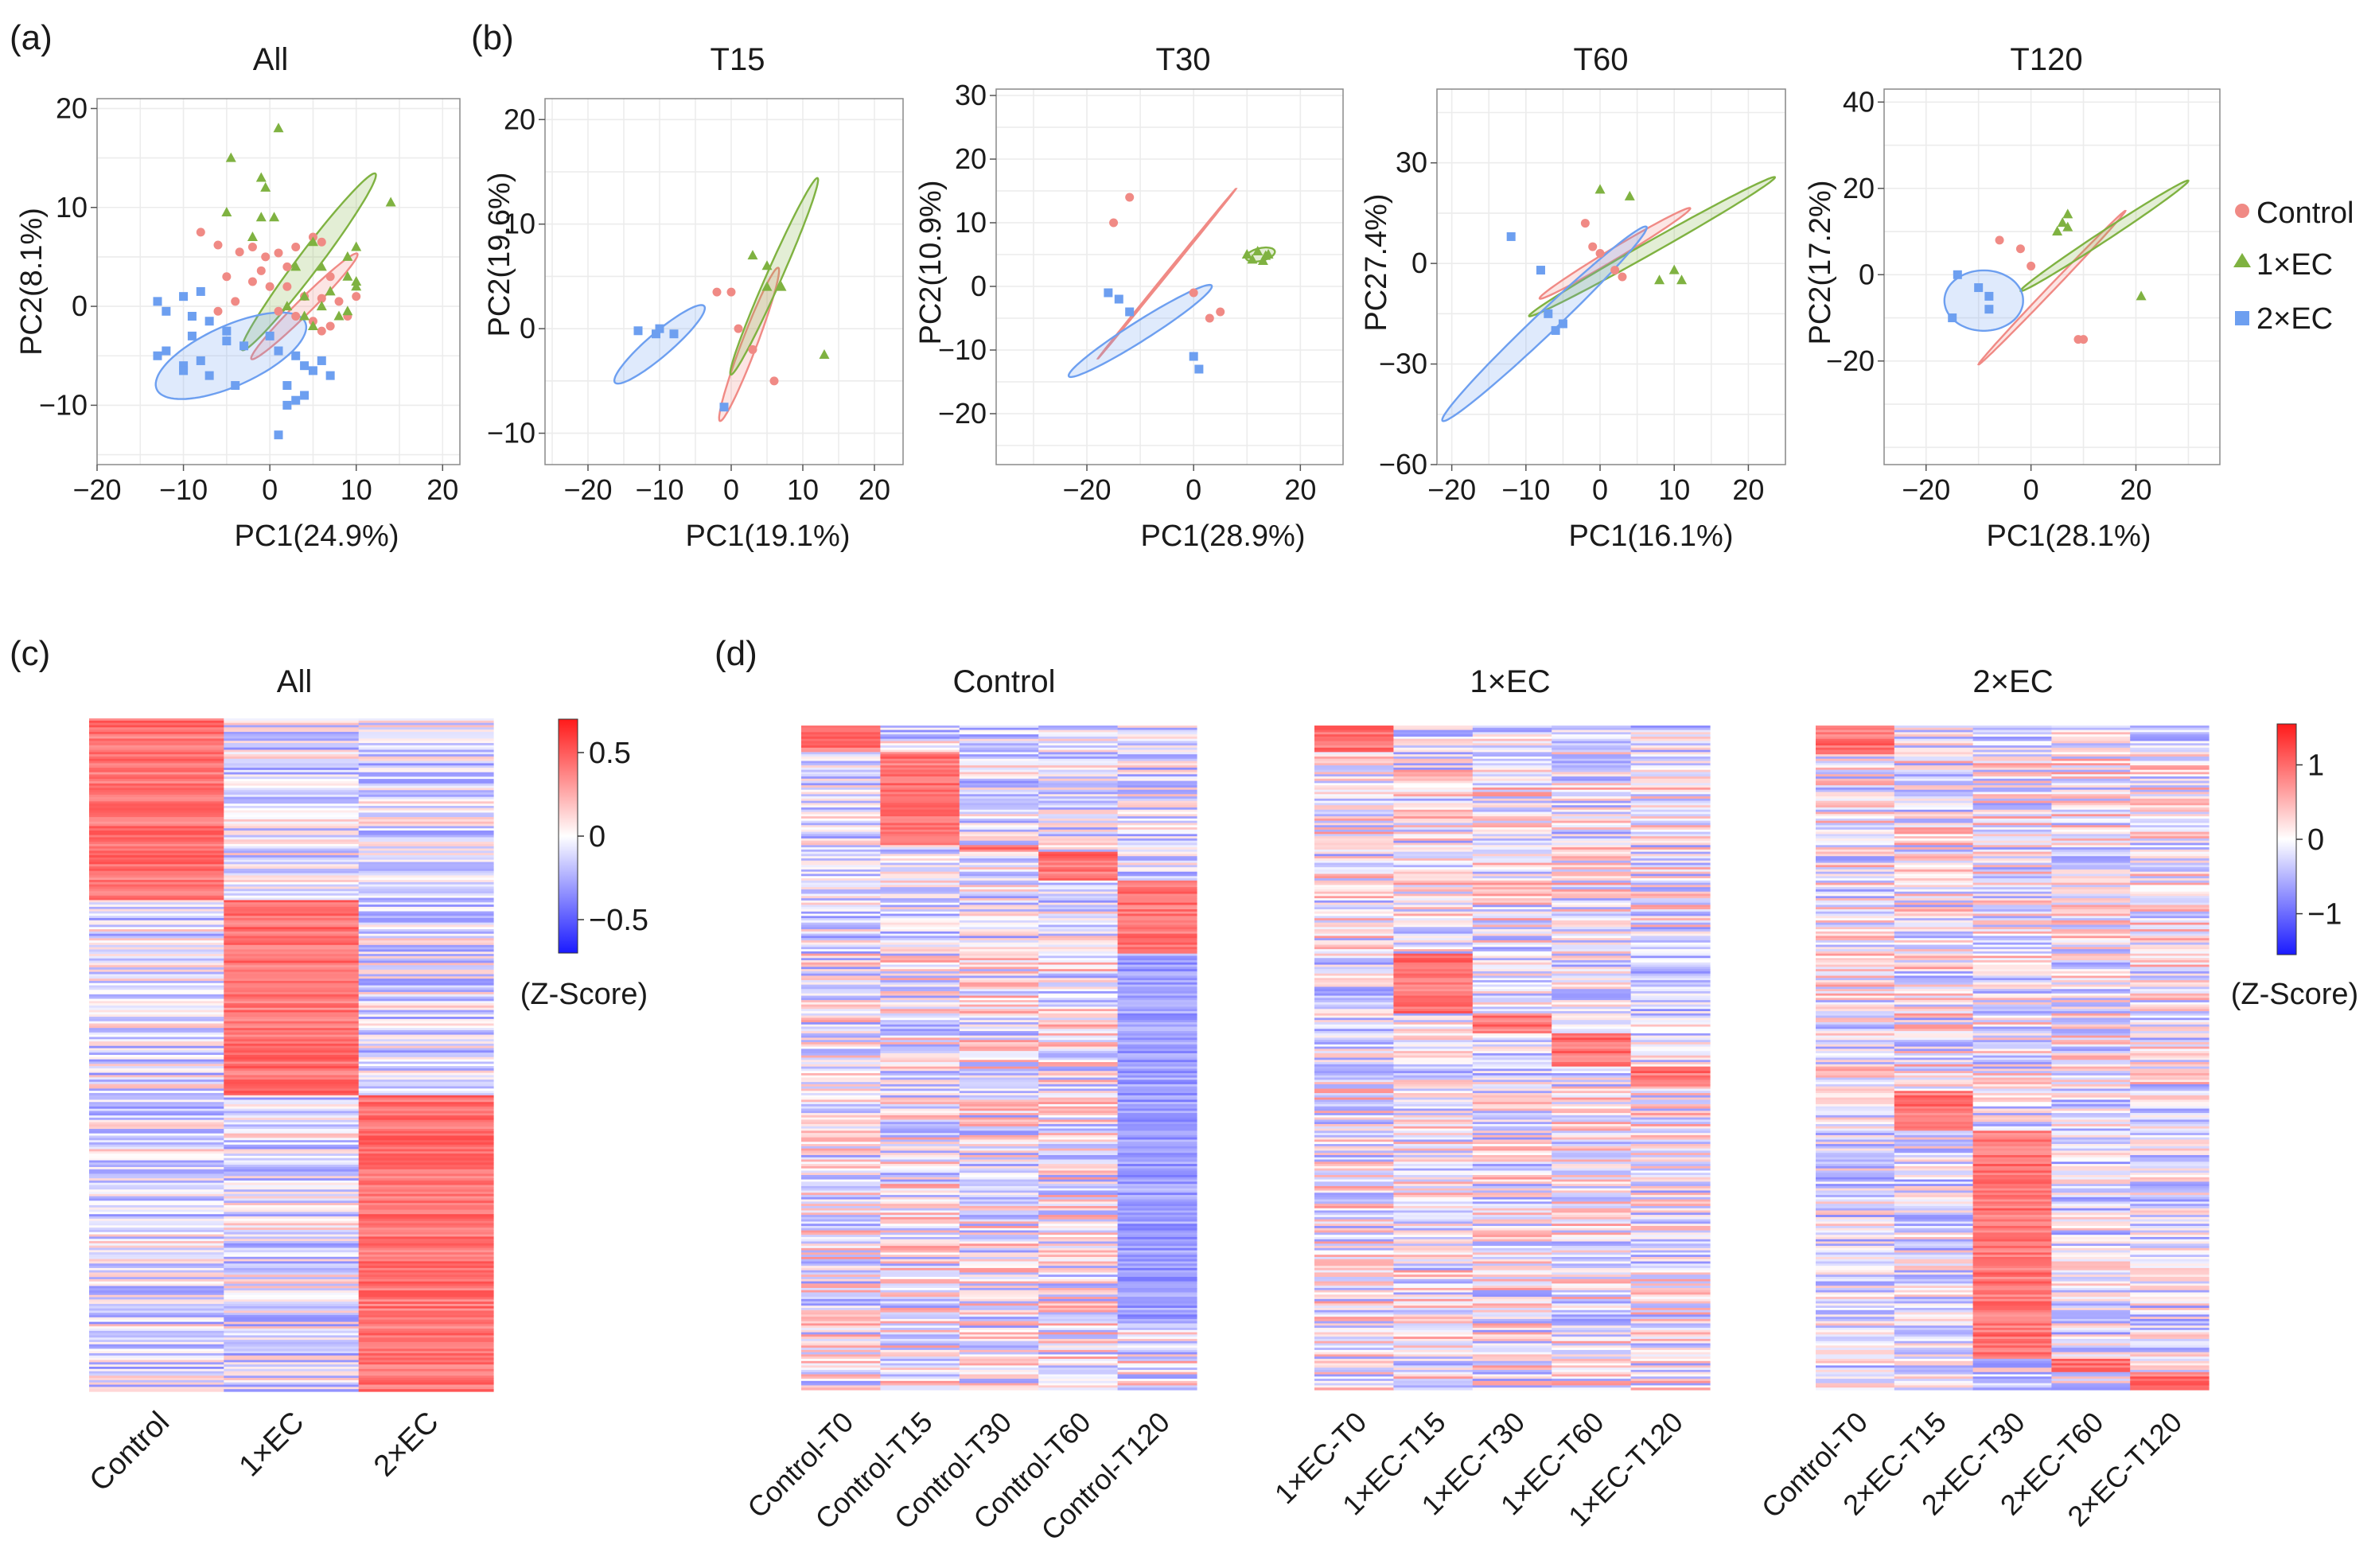 The height and width of the screenshot is (1568, 2379). What do you see at coordinates (390, 201) in the screenshot?
I see `point-1xec` at bounding box center [390, 201].